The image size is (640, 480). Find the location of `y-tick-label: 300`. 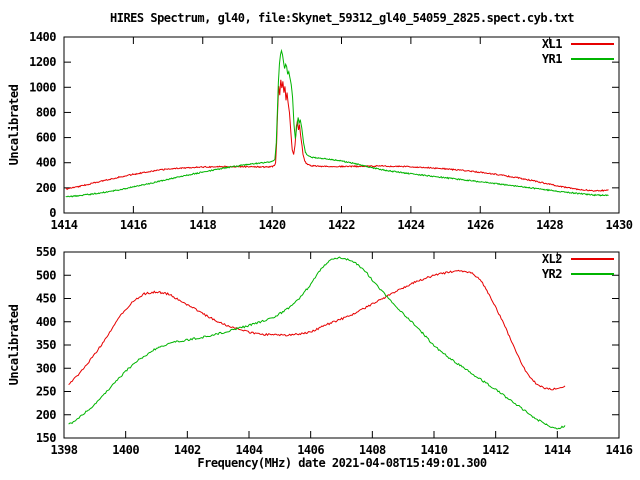

y-tick-label: 300 is located at coordinates (46, 368).